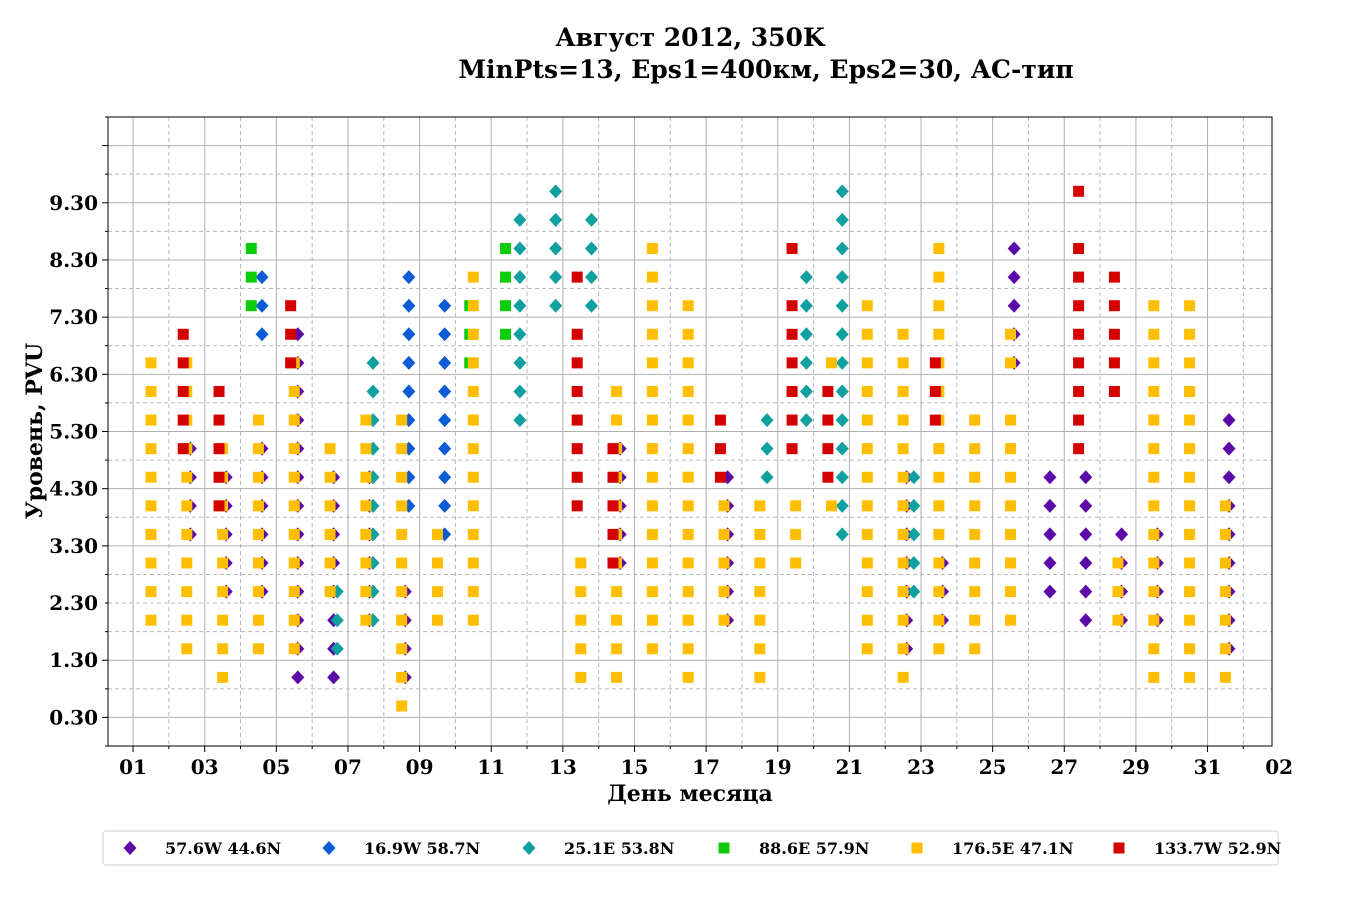 This screenshot has height=900, width=1360. What do you see at coordinates (73, 260) in the screenshot?
I see `y-tick-label: 8.30` at bounding box center [73, 260].